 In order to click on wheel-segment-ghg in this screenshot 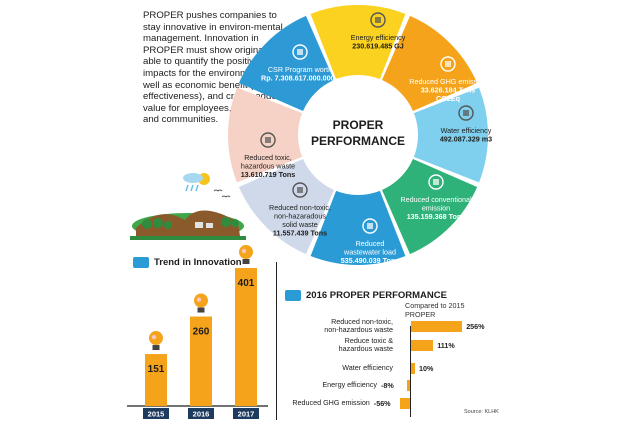, I will do `click(430, 63)`.